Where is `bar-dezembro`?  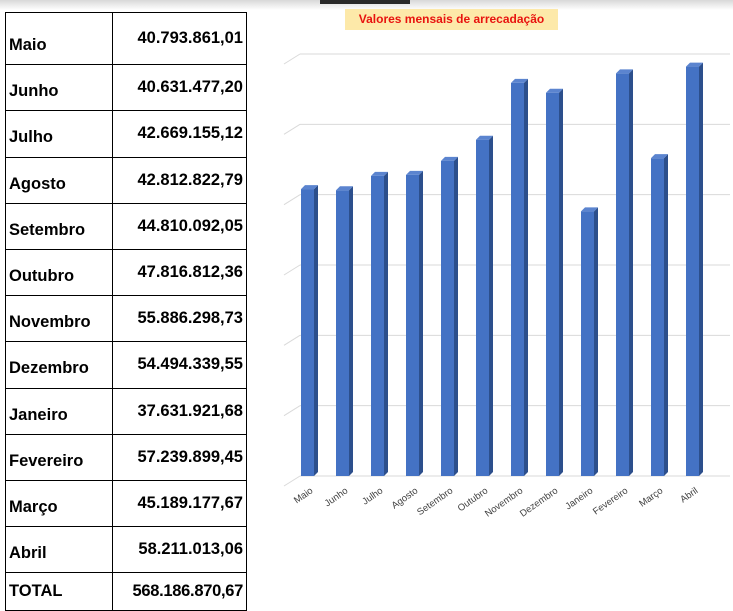
bar-dezembro is located at coordinates (554, 282).